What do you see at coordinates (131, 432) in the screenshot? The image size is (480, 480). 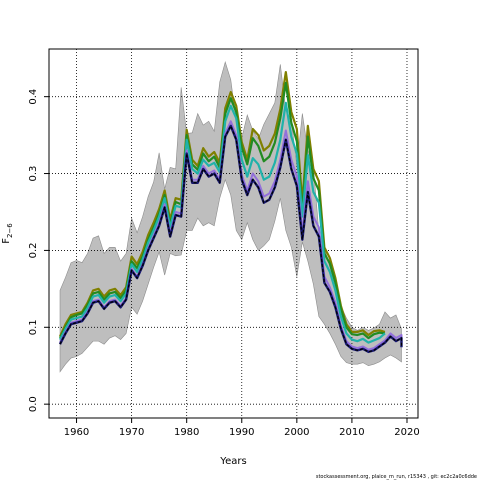 I see `x-tick-label: 1970` at bounding box center [131, 432].